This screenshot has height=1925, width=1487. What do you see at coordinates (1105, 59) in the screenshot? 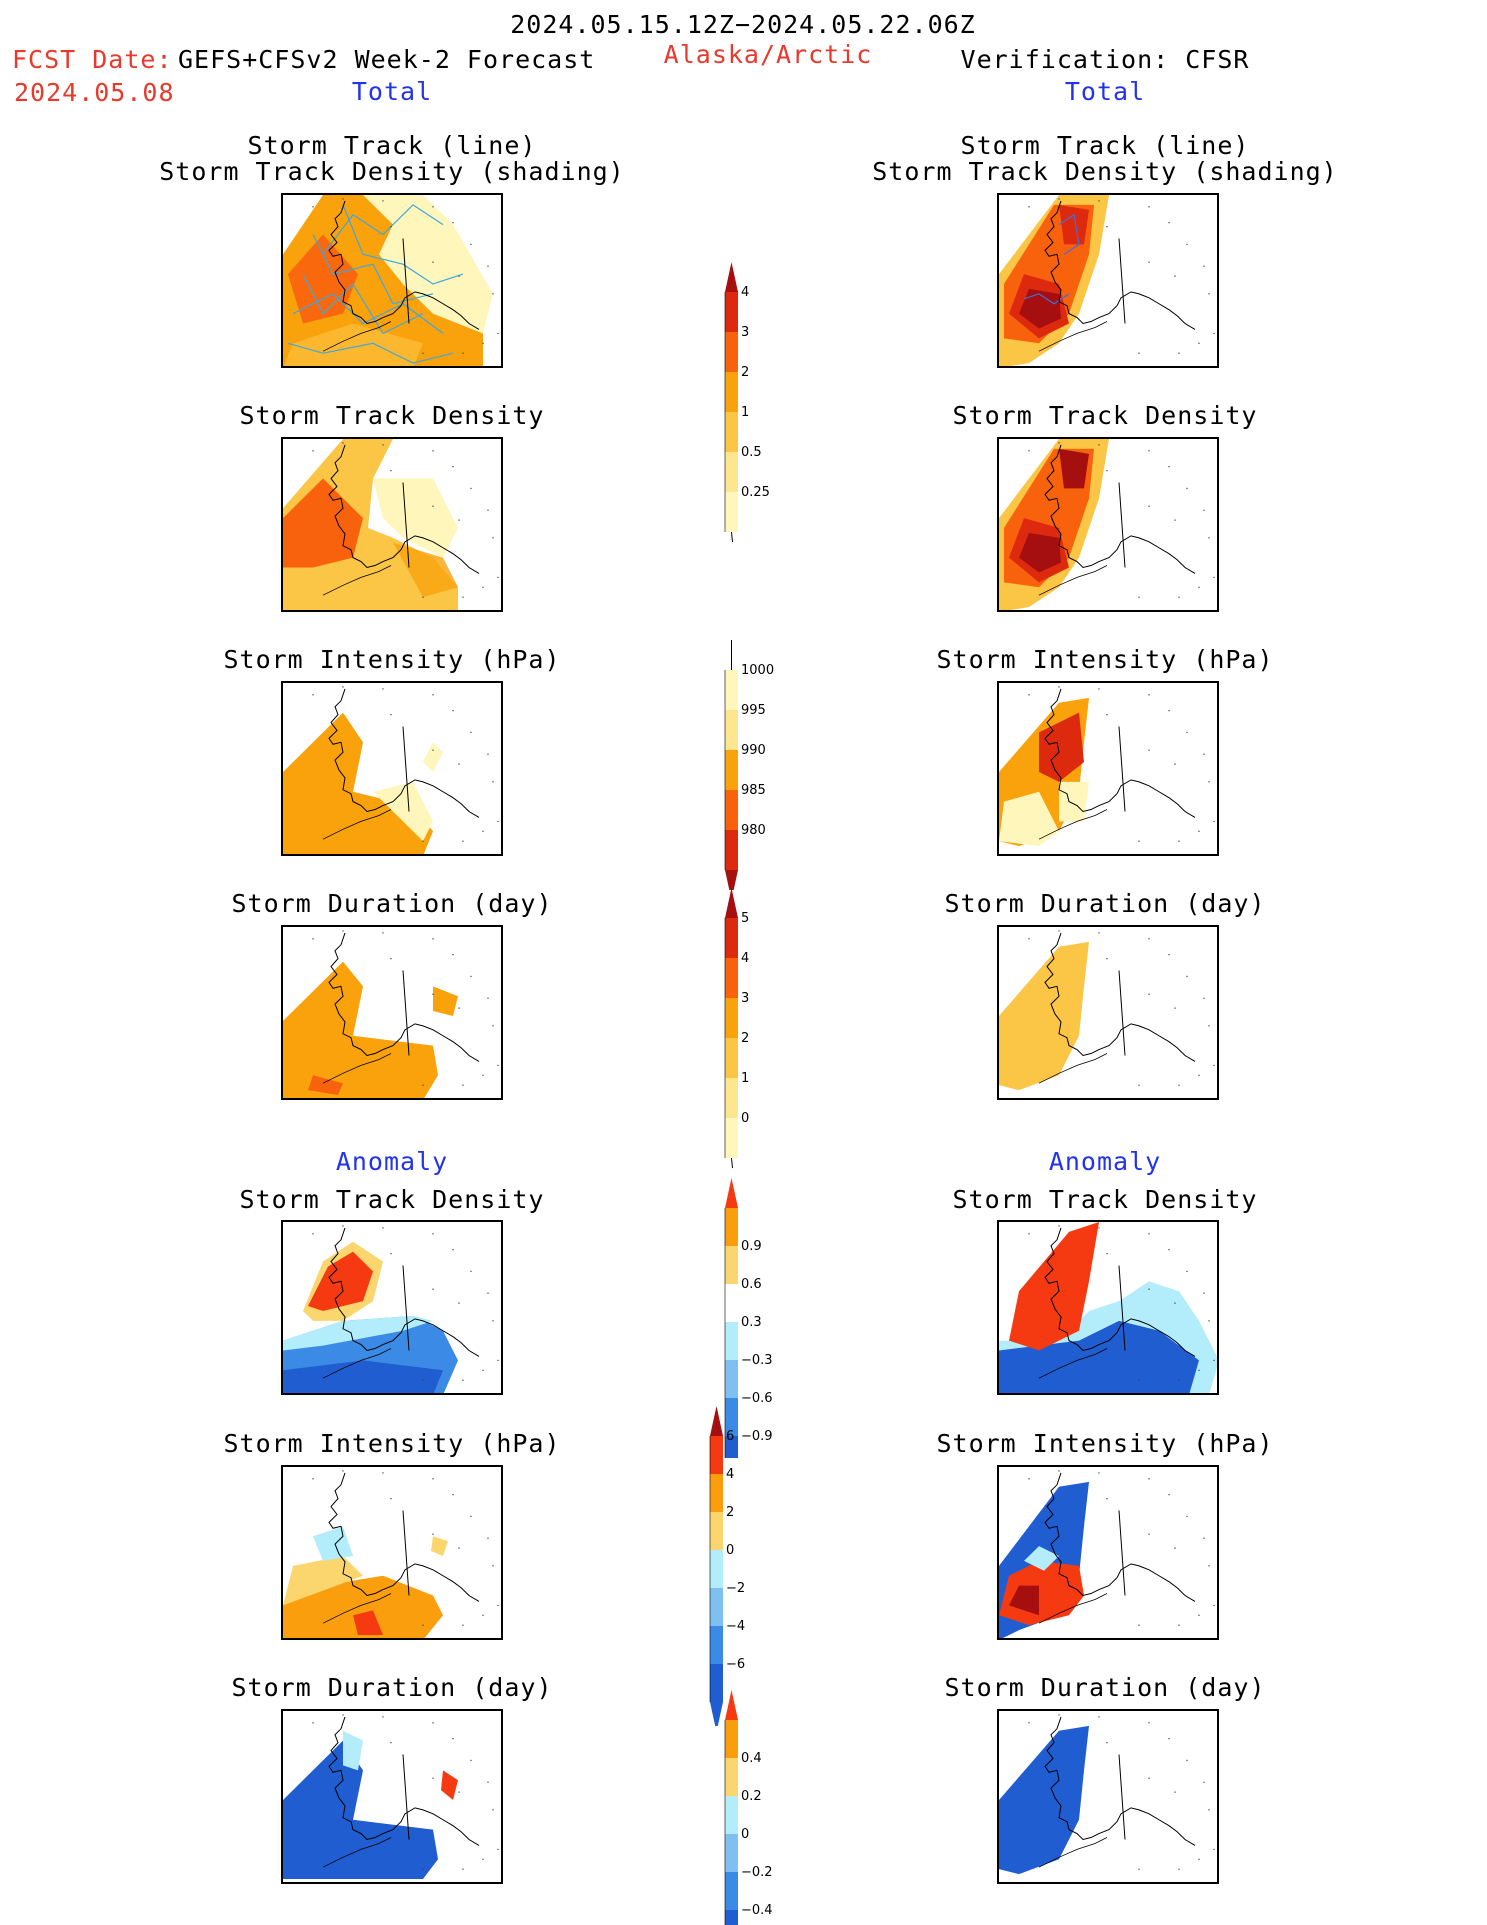
I see `verification-label: Verification: CFSR` at bounding box center [1105, 59].